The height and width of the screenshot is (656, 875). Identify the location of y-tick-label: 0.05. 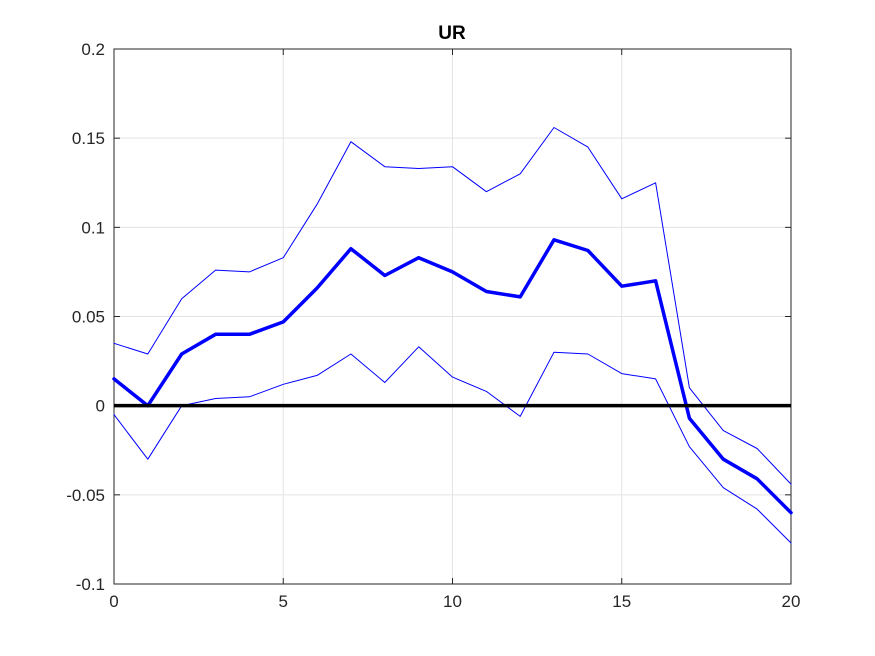
(88, 317).